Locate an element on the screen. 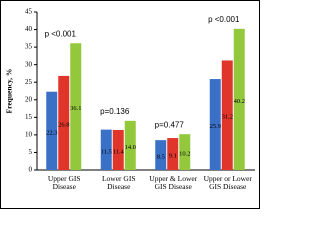 This screenshot has width=320, height=240. x-tick-label: Upper GIS Disease is located at coordinates (64, 182).